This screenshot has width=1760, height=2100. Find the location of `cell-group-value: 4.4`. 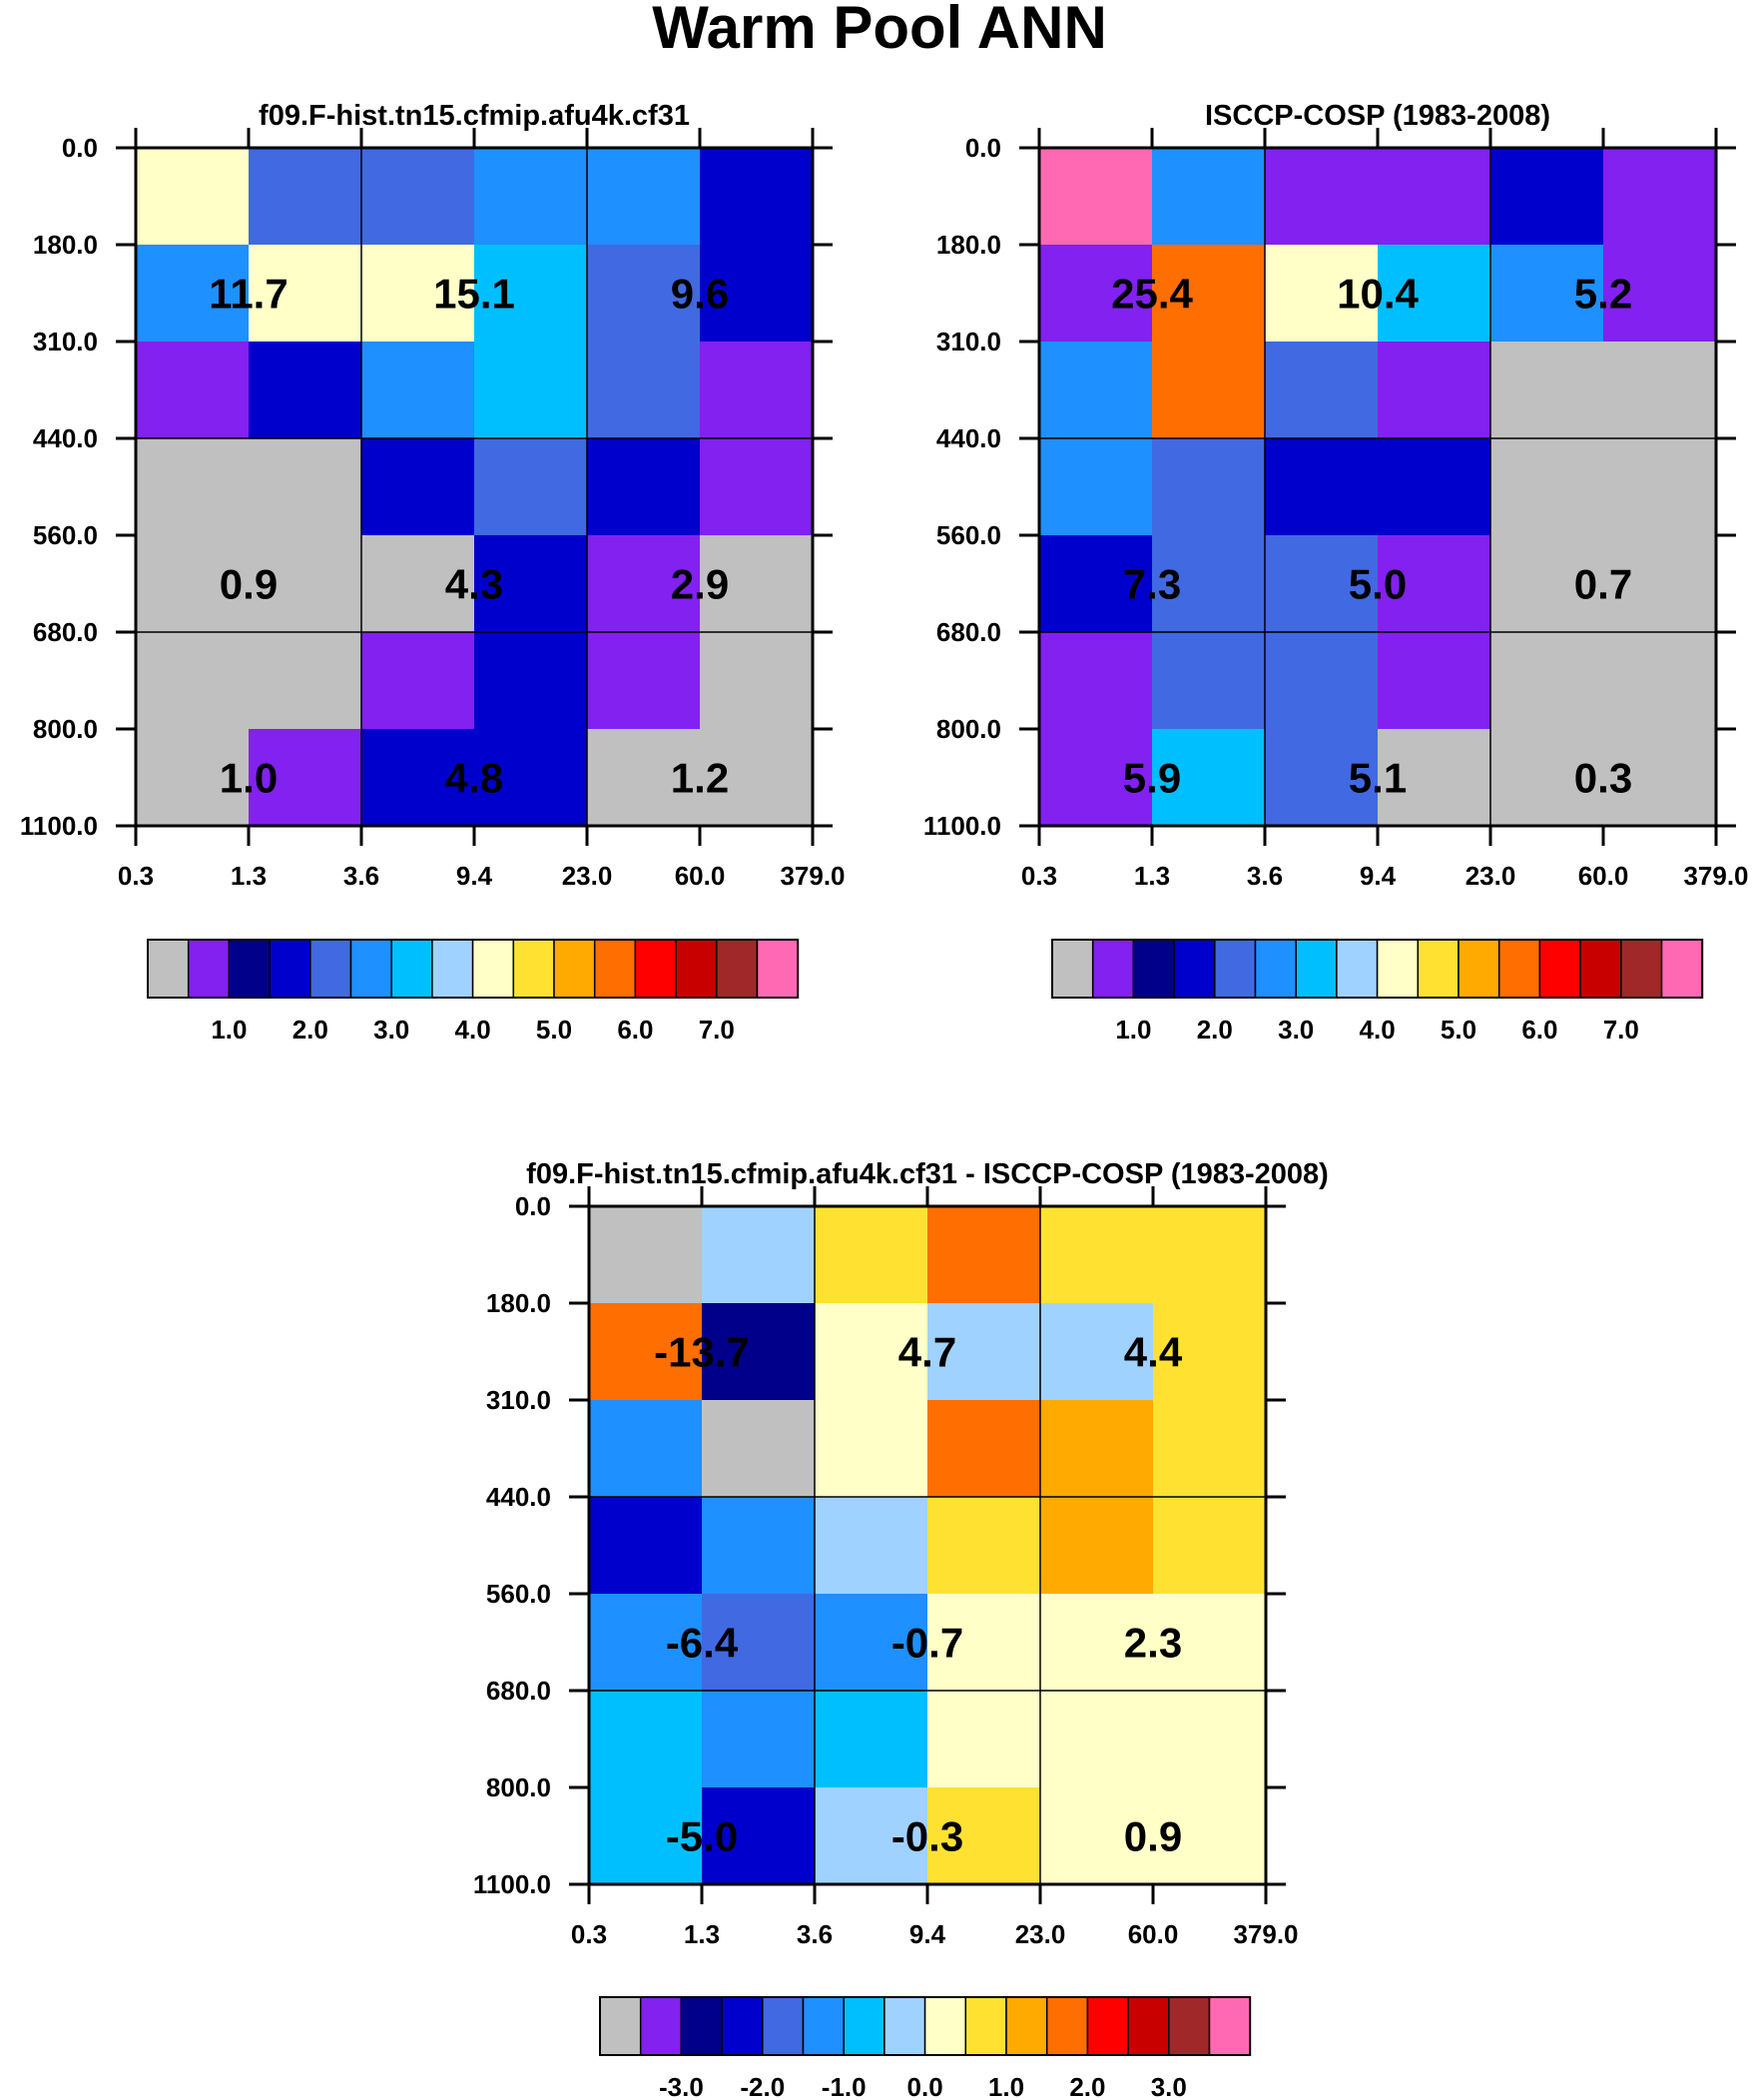

cell-group-value: 4.4 is located at coordinates (1153, 1352).